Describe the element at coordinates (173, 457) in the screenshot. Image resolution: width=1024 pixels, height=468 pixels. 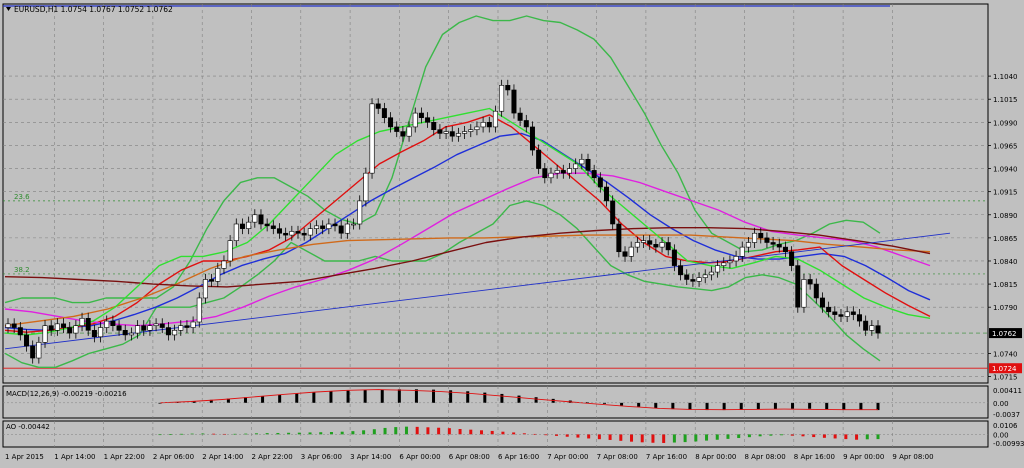
I see `x-tick-label: 2 Apr 06:00` at that location.